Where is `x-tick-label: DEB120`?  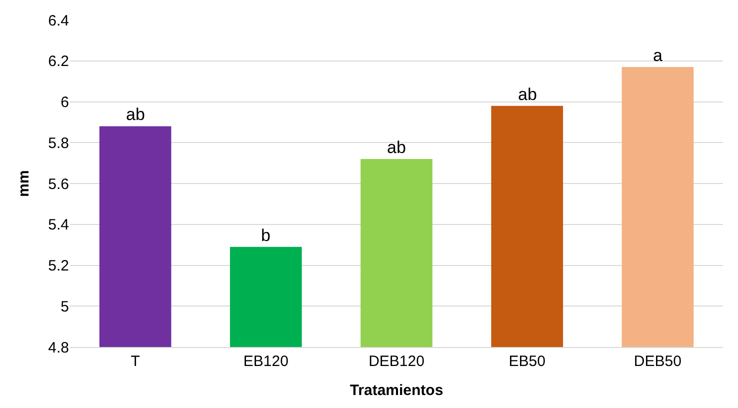 x-tick-label: DEB120 is located at coordinates (396, 361).